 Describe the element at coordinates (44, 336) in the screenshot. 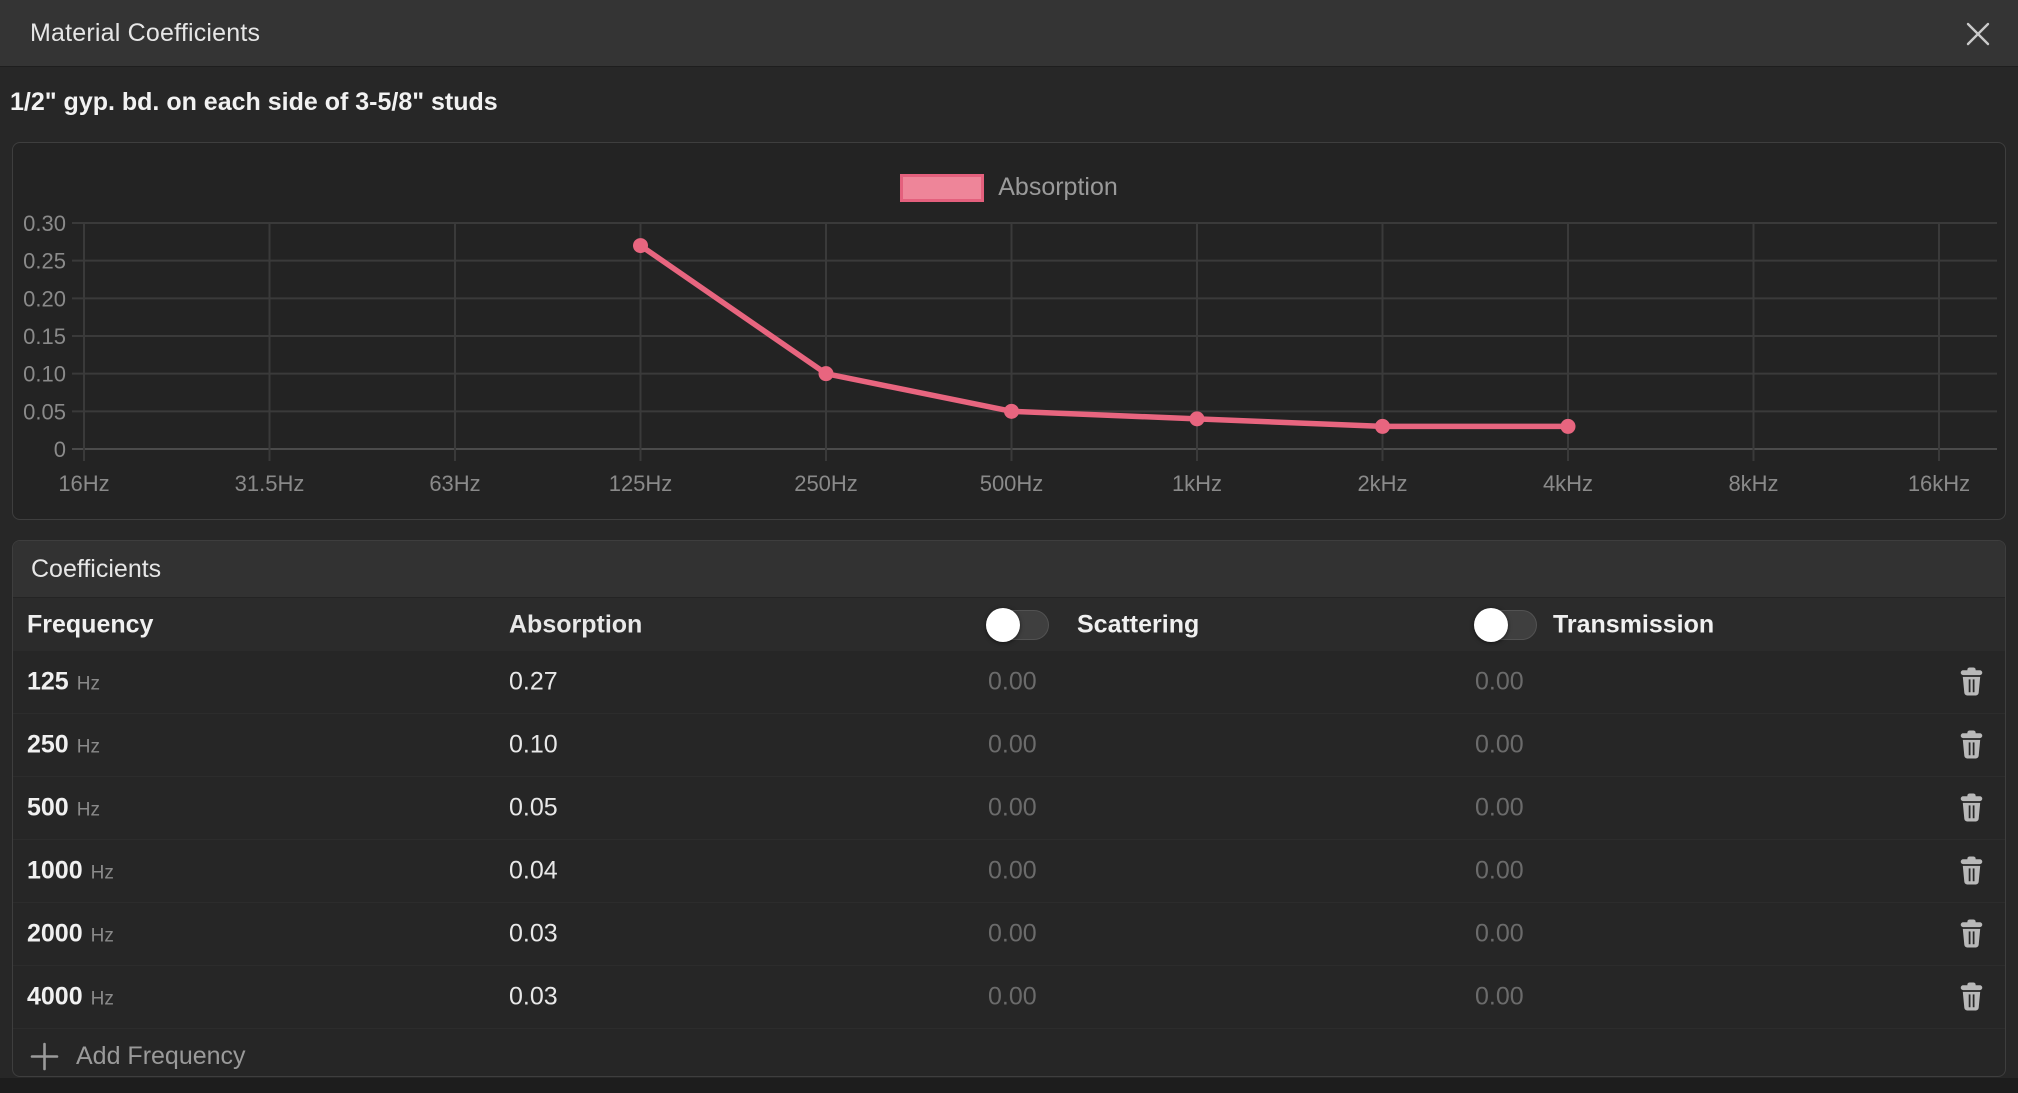

I see `y-axis-tick-label: 0.15` at that location.